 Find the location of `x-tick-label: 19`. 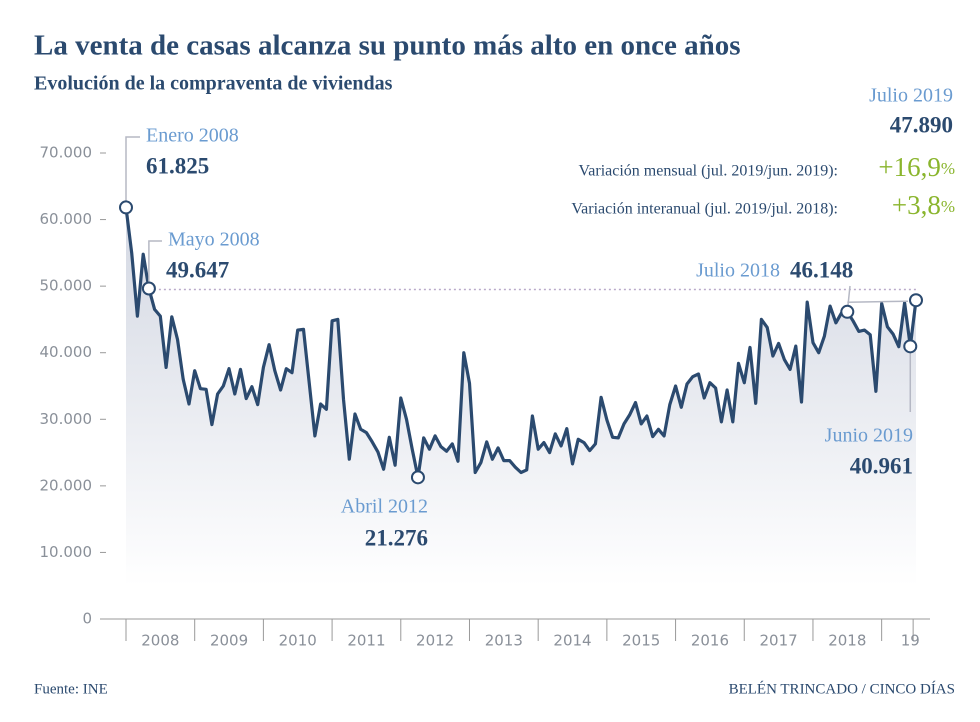

x-tick-label: 19 is located at coordinates (910, 641).